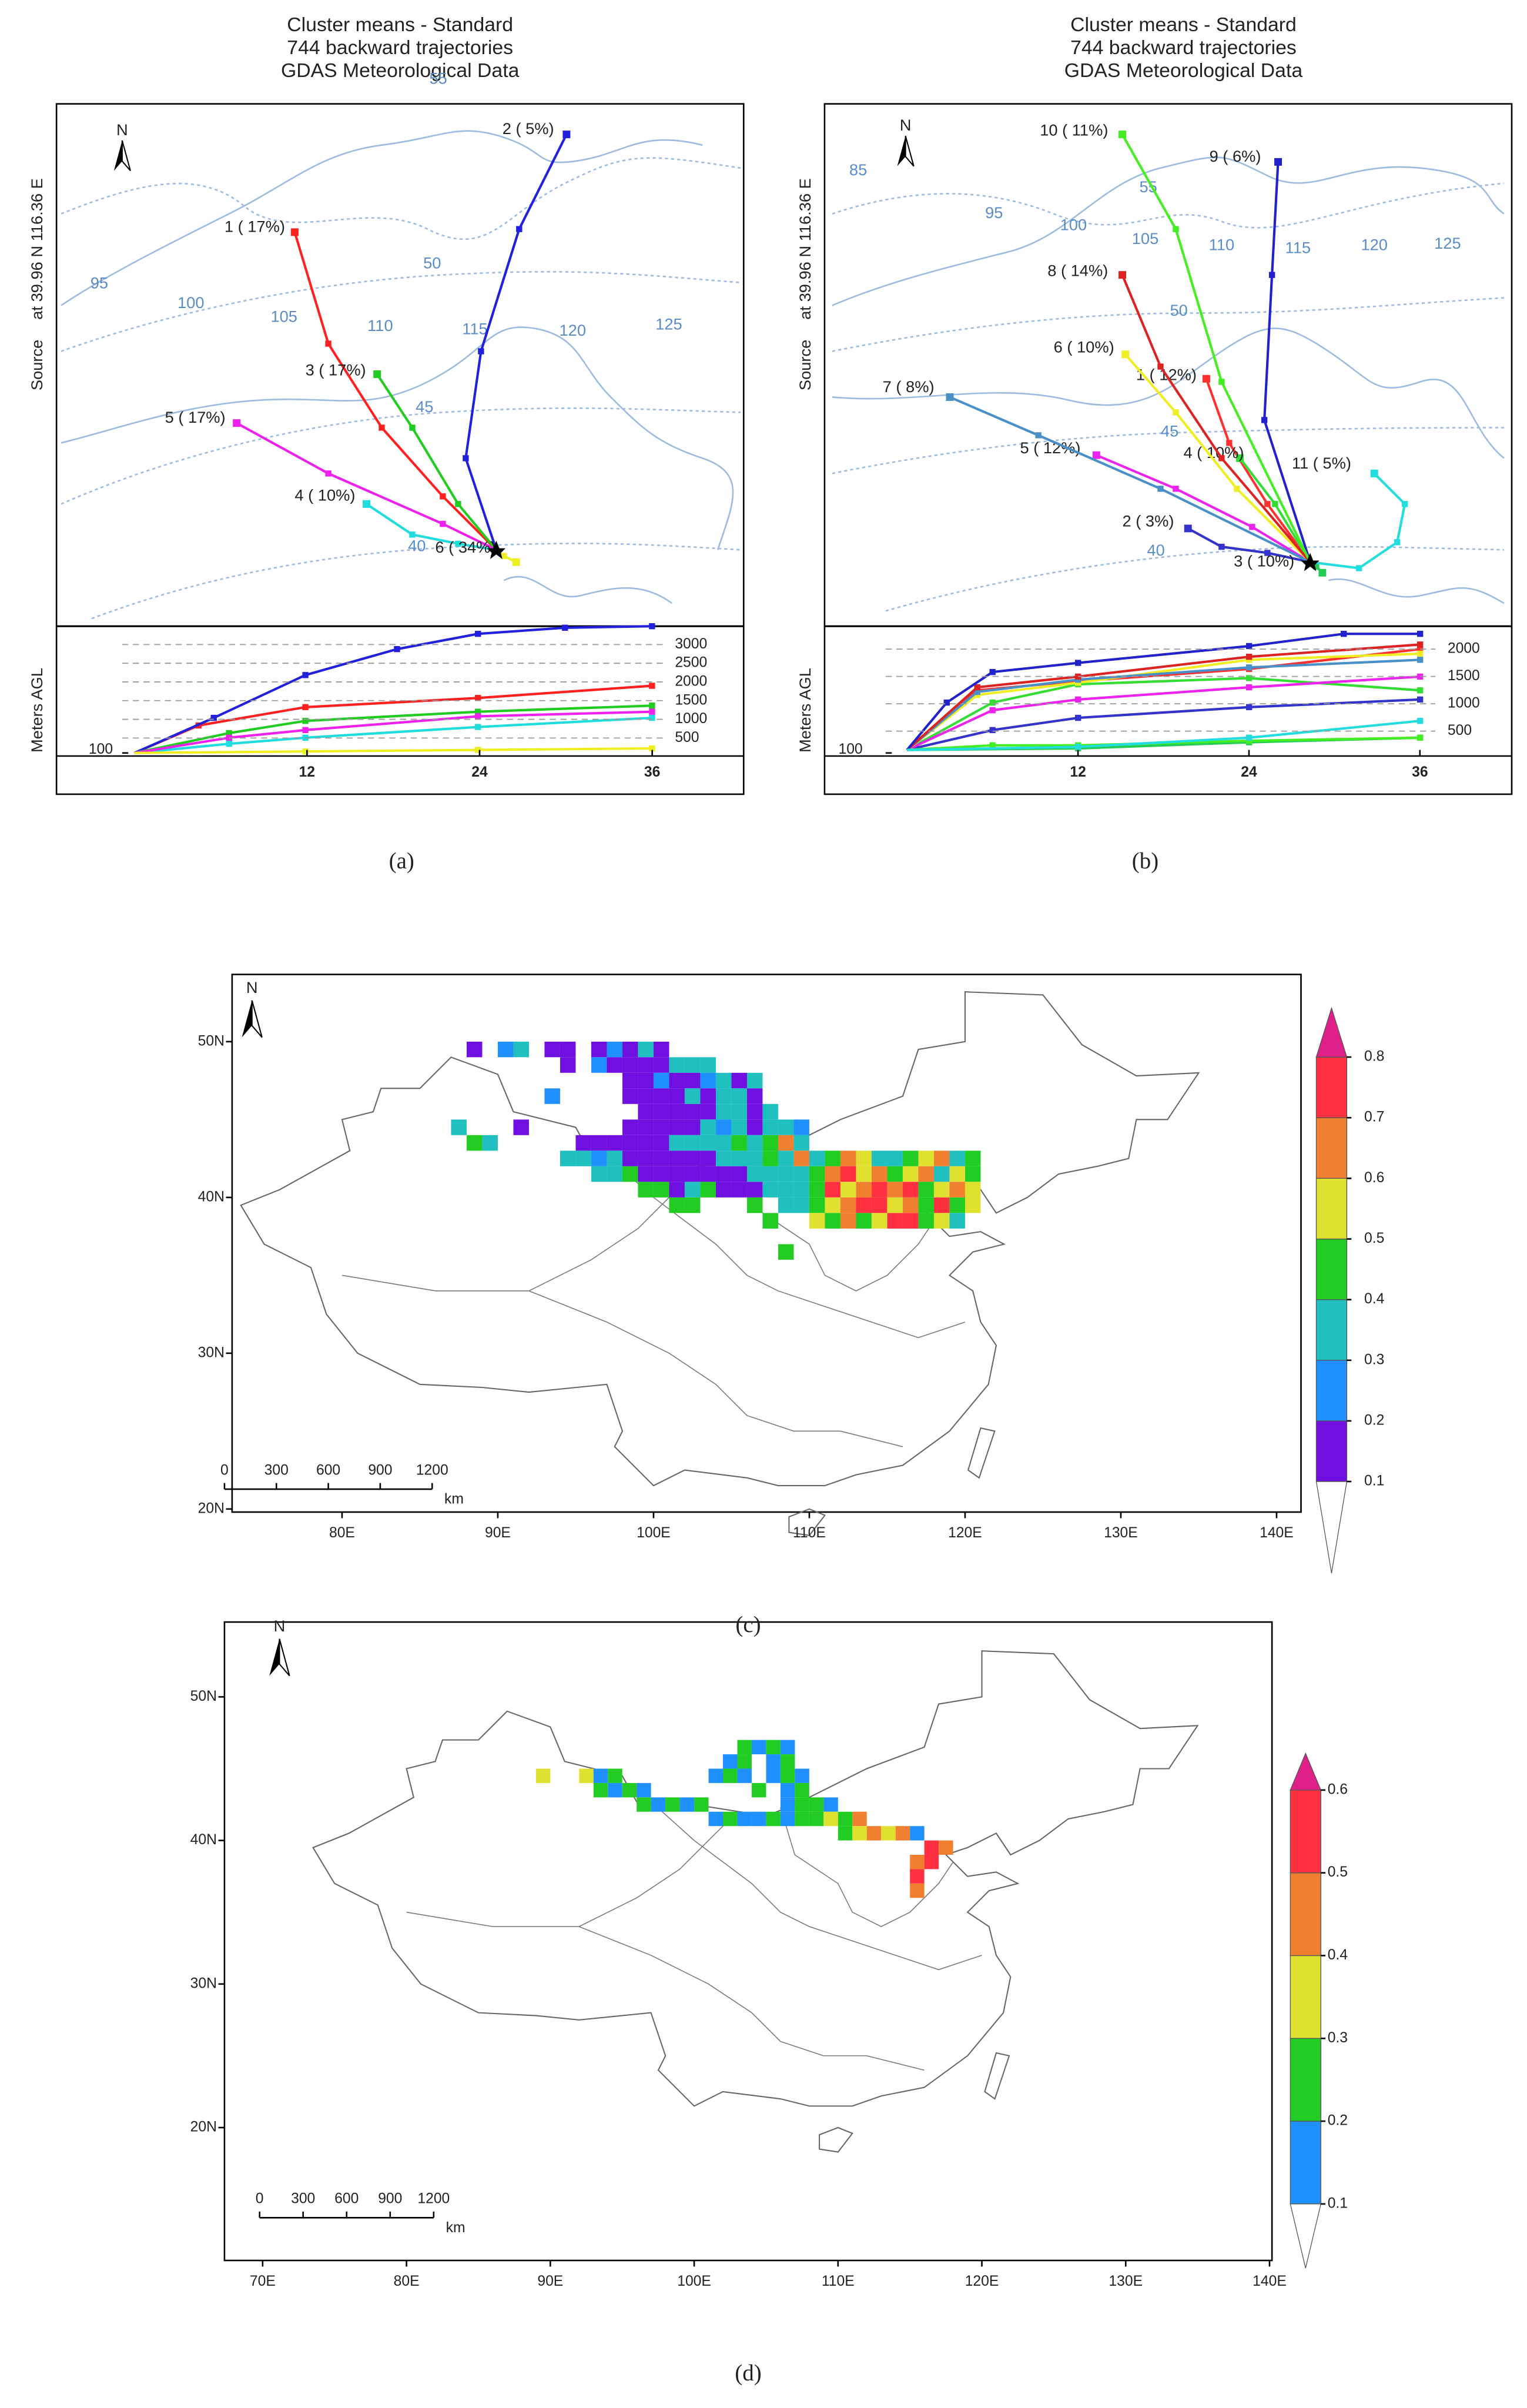  I want to click on graticule-label: 120, so click(573, 330).